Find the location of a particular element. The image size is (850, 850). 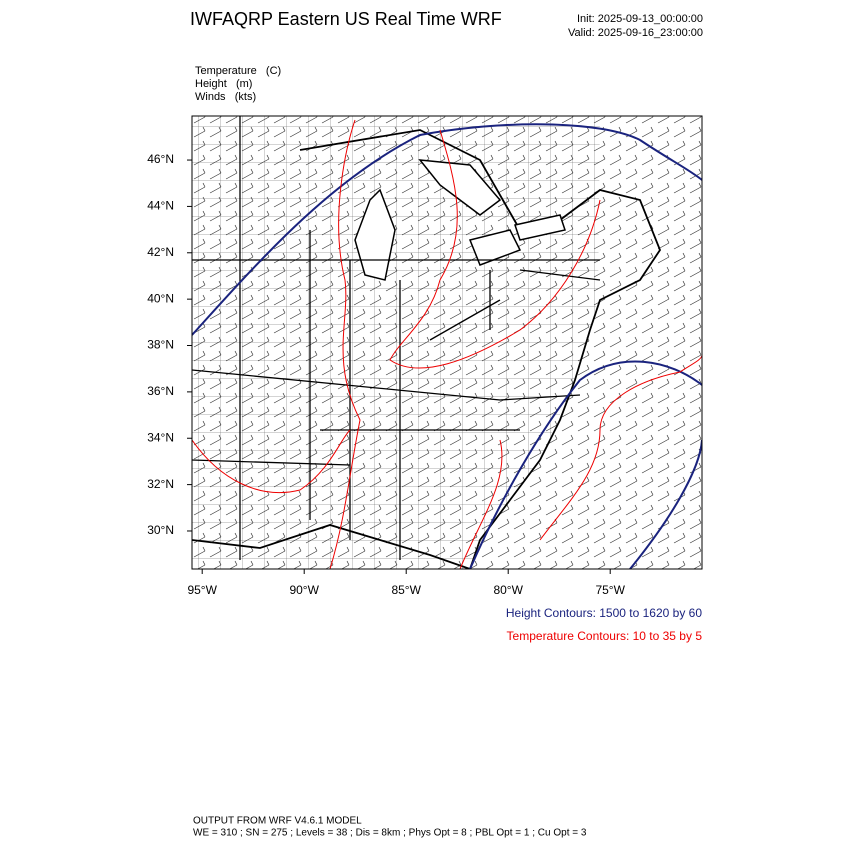

y-tick-label: 34°N is located at coordinates (160, 437).